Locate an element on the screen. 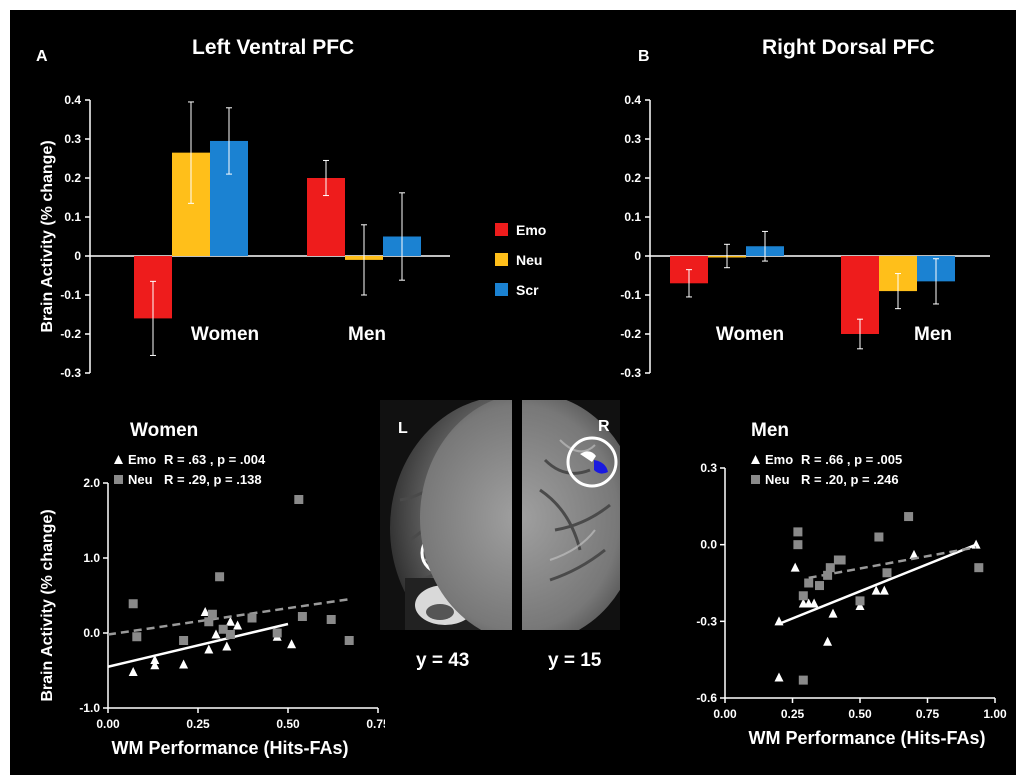 This screenshot has height=775, width=1016. legend-label-neu: Neu is located at coordinates (529, 260).